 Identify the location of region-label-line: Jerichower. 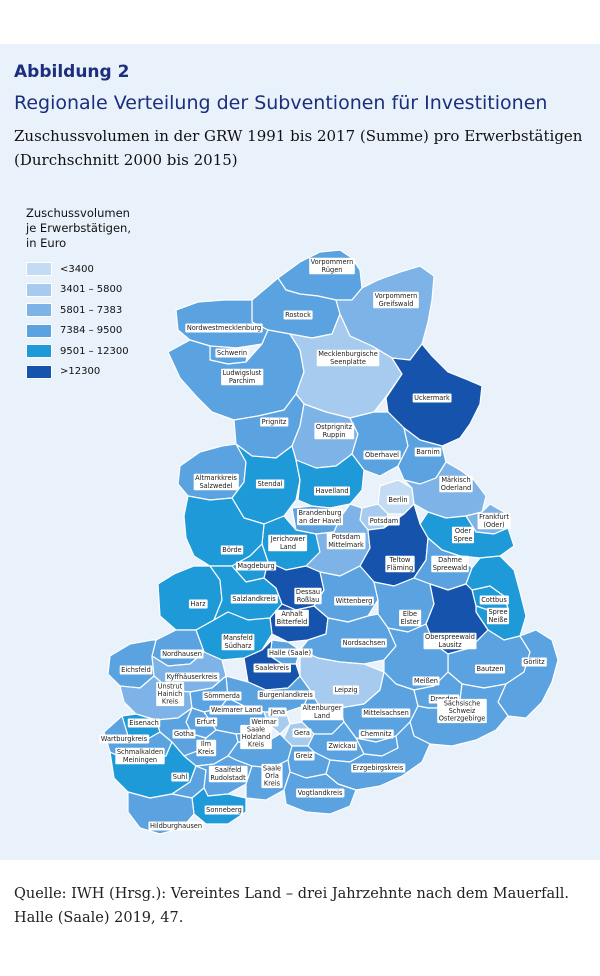
(288, 539).